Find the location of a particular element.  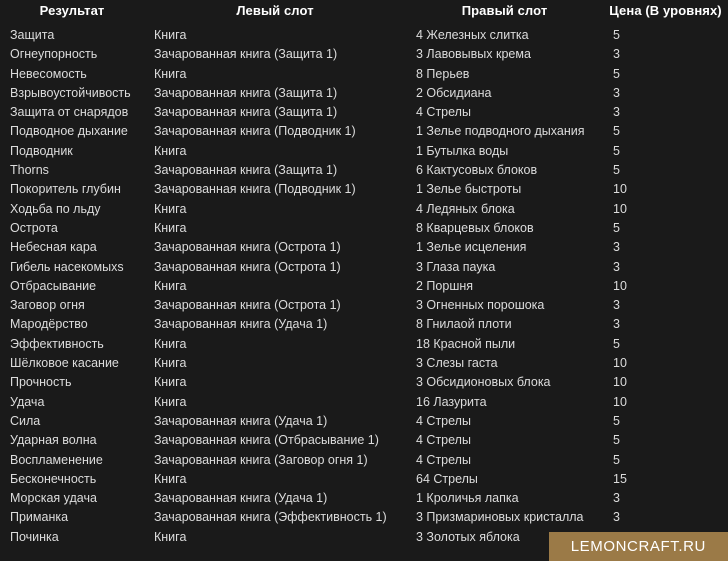

cell-right-slot: 4 Железных слитка is located at coordinates (472, 35).